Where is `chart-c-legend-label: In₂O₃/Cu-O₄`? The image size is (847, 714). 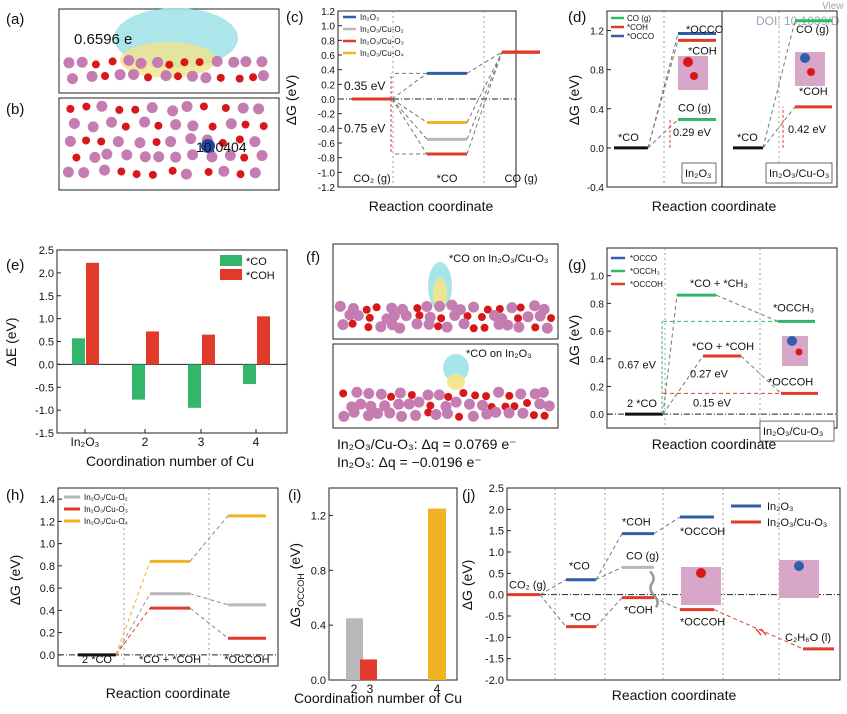 chart-c-legend-label: In₂O₃/Cu-O₄ is located at coordinates (382, 53).